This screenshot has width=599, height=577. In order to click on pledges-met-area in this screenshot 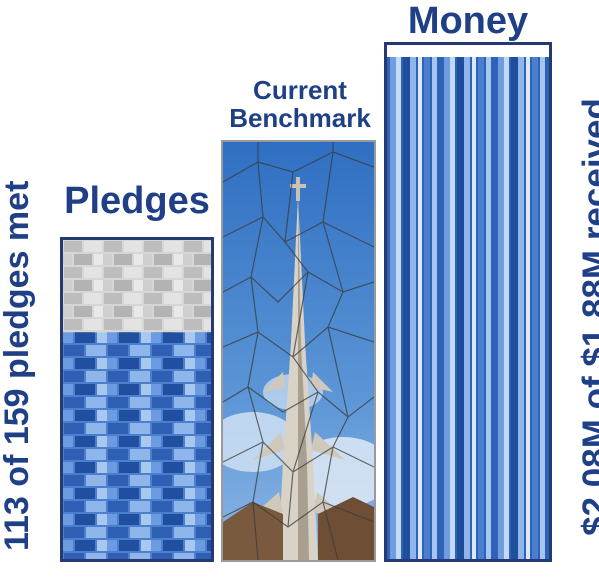, I will do `click(137, 445)`.